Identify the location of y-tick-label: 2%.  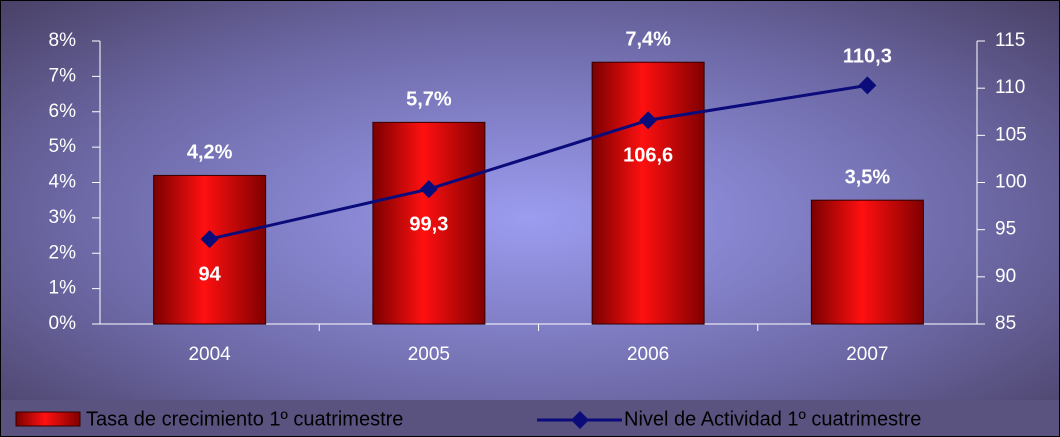
(63, 252).